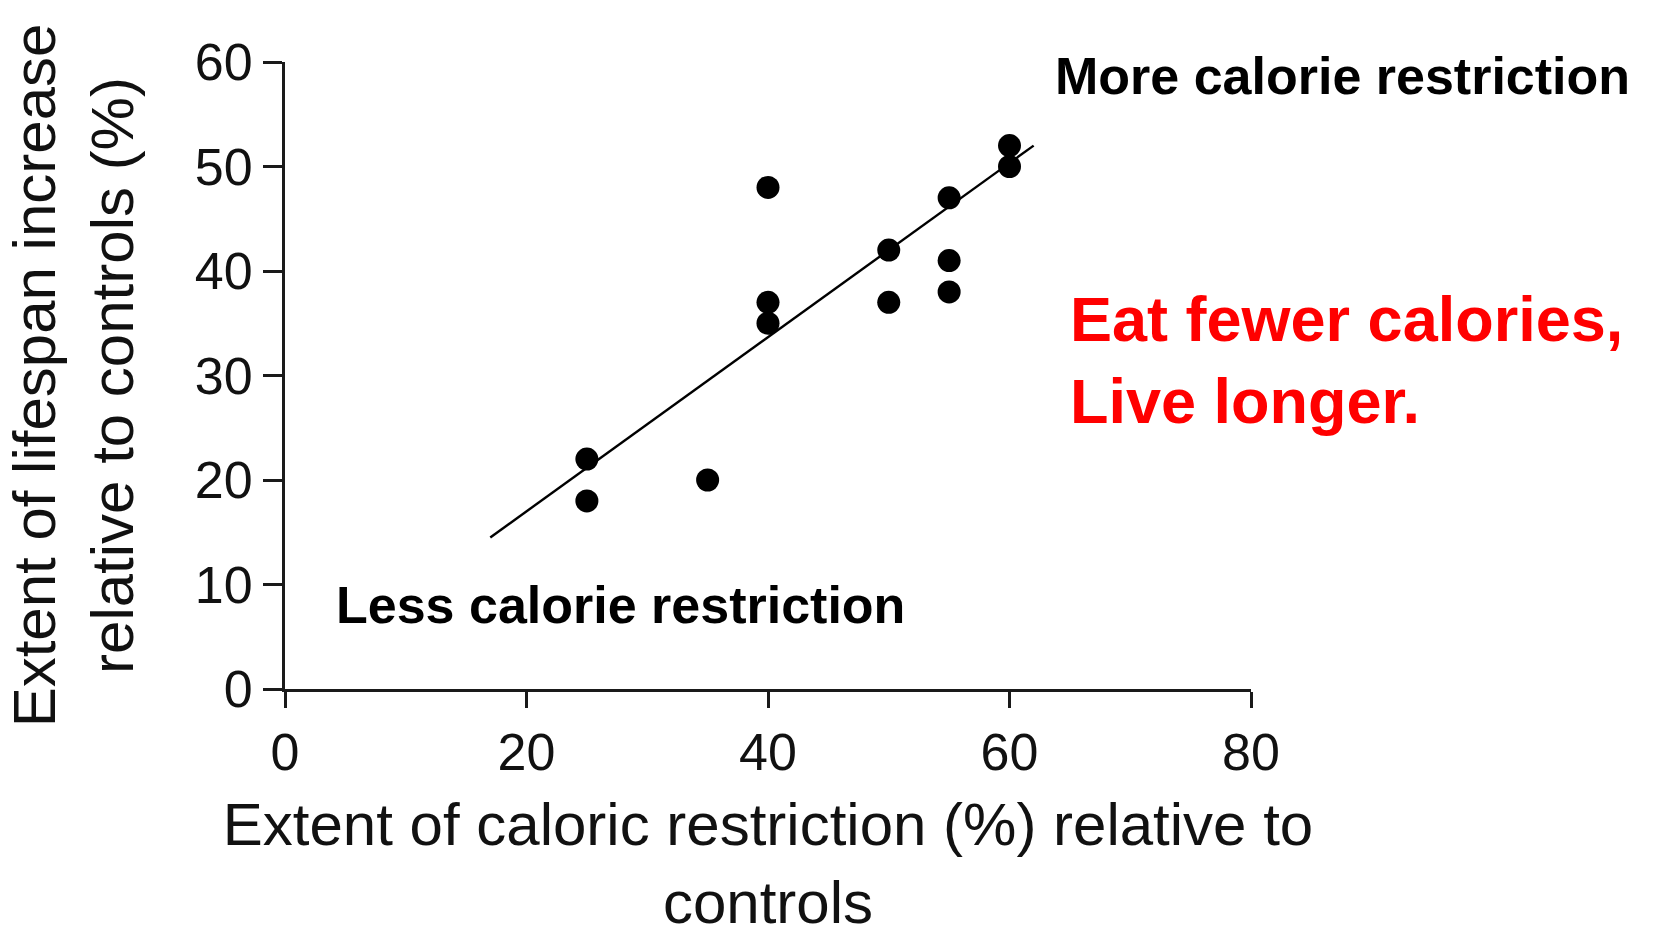 The height and width of the screenshot is (936, 1655). I want to click on annotation: Eat fewer calories, Live longer., so click(1347, 360).